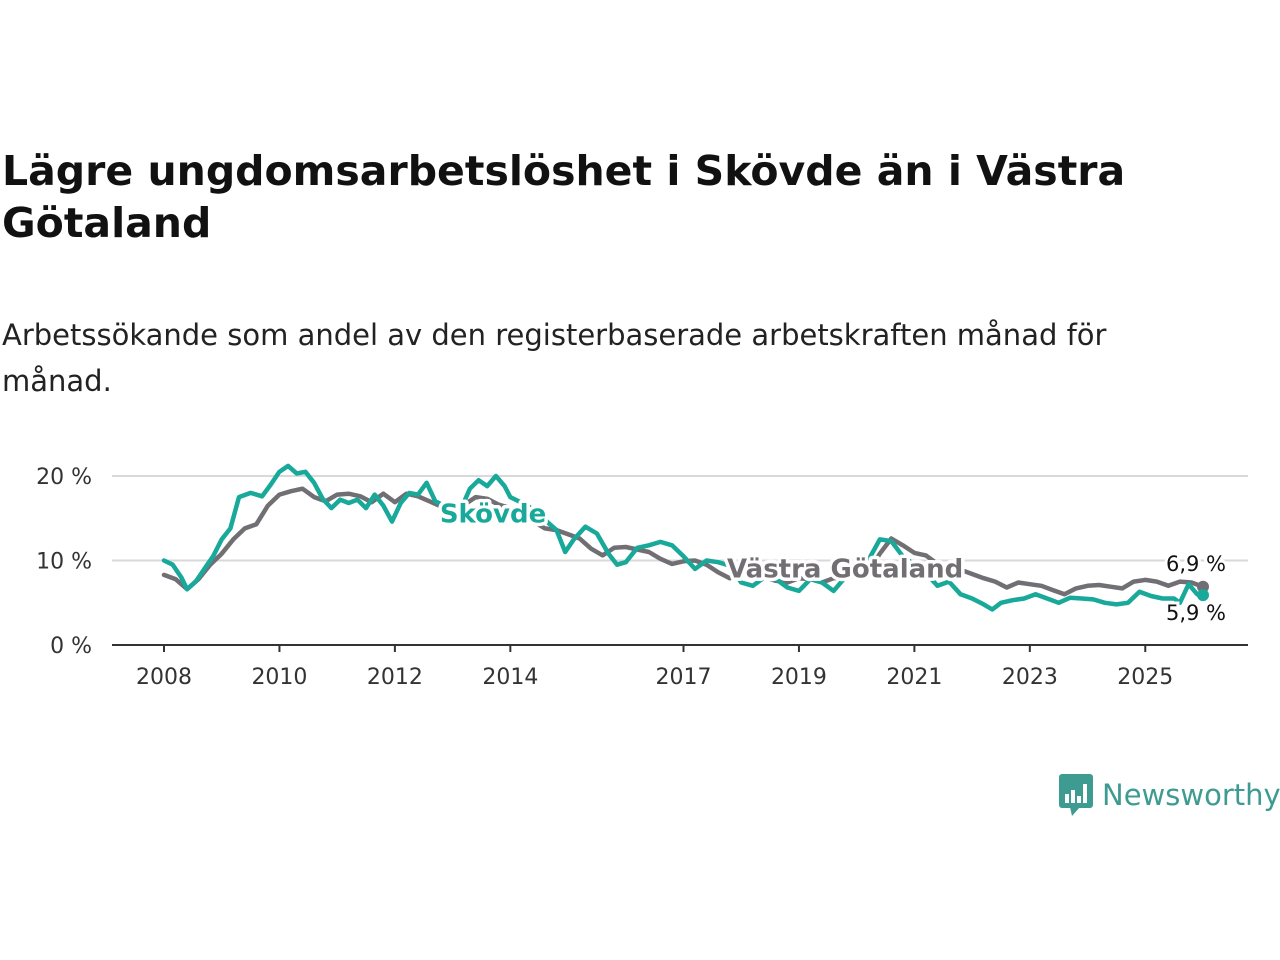 The width and height of the screenshot is (1280, 960). I want to click on series-label: Västra Götaland, so click(845, 569).